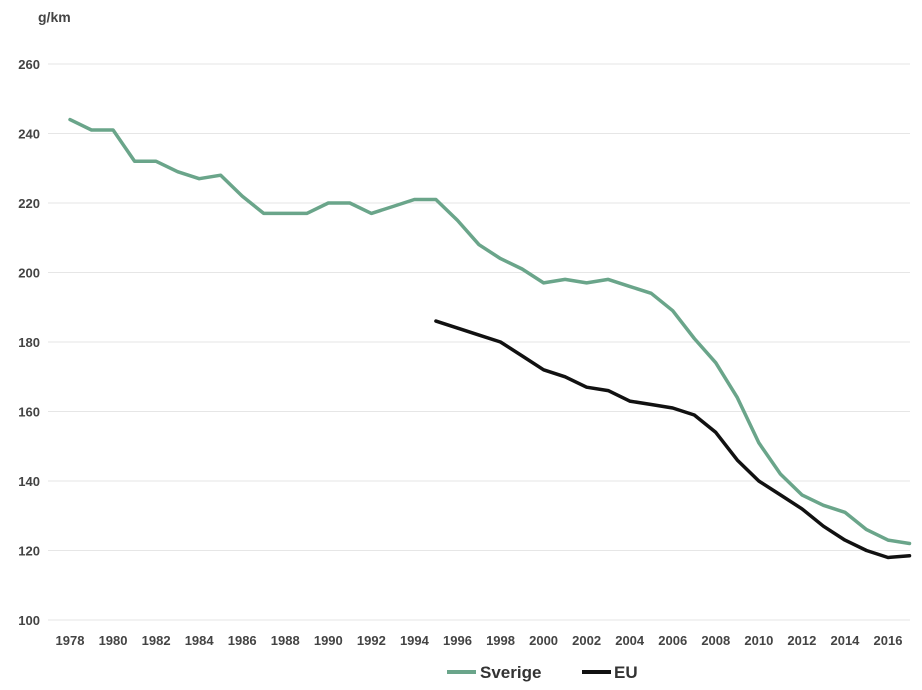 This screenshot has width=922, height=690. I want to click on x-tick-label: 2012, so click(801, 640).